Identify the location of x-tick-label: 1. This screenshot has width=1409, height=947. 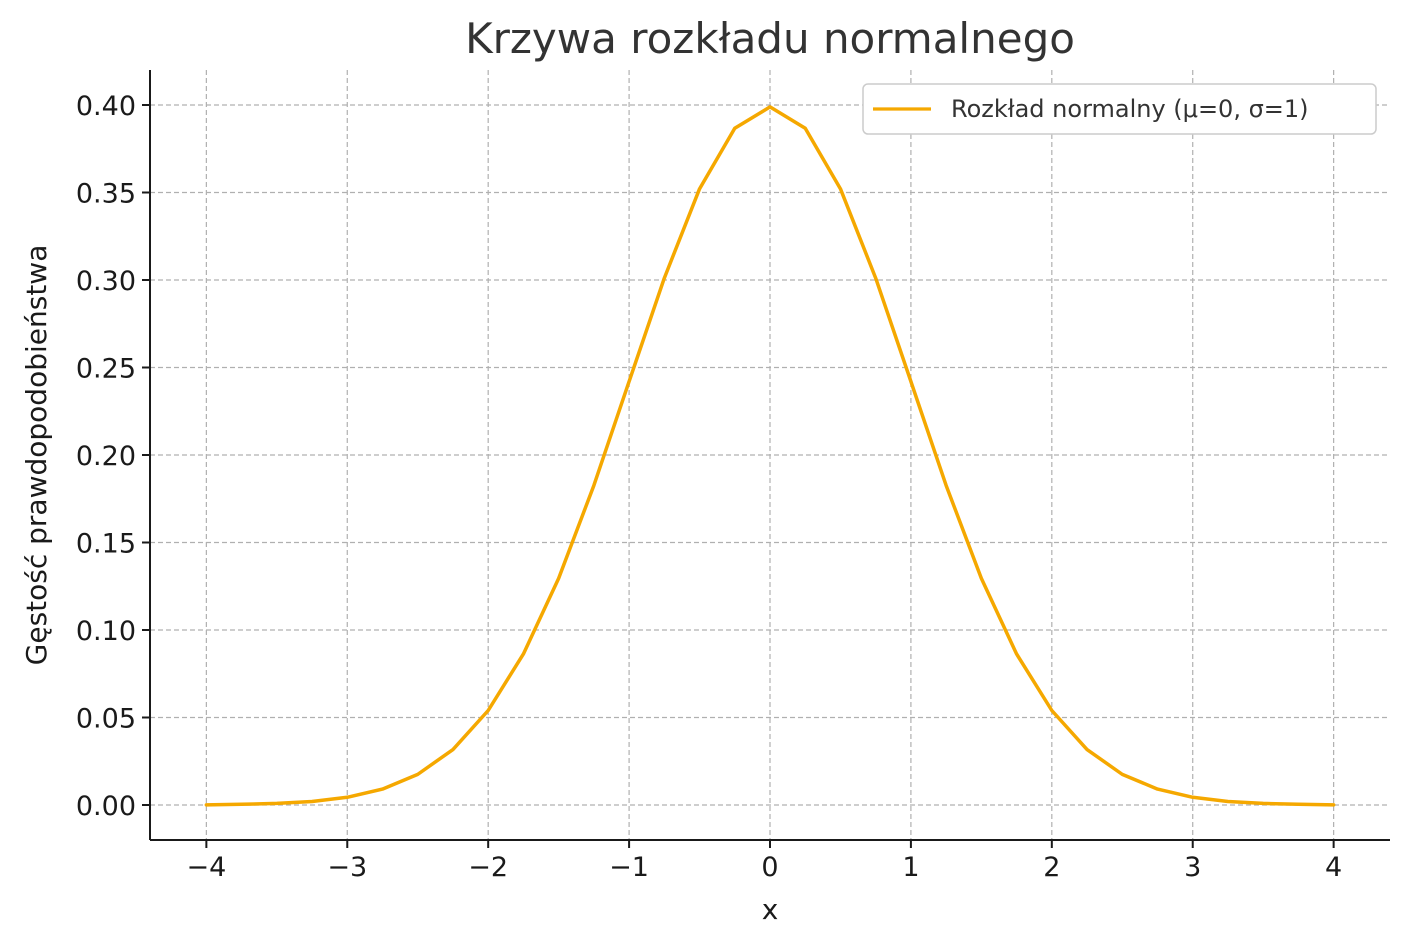
(910, 867).